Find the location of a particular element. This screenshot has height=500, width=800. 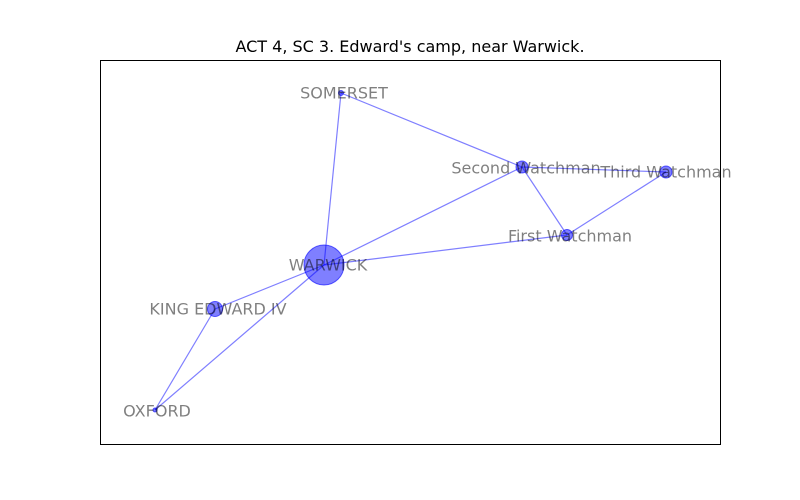

node-first-watchman is located at coordinates (567, 235).